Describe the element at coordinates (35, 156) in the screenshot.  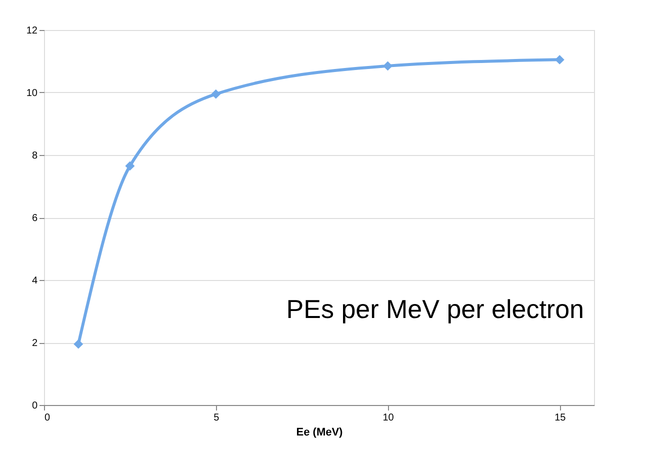
I see `y-tick-label: 8` at that location.